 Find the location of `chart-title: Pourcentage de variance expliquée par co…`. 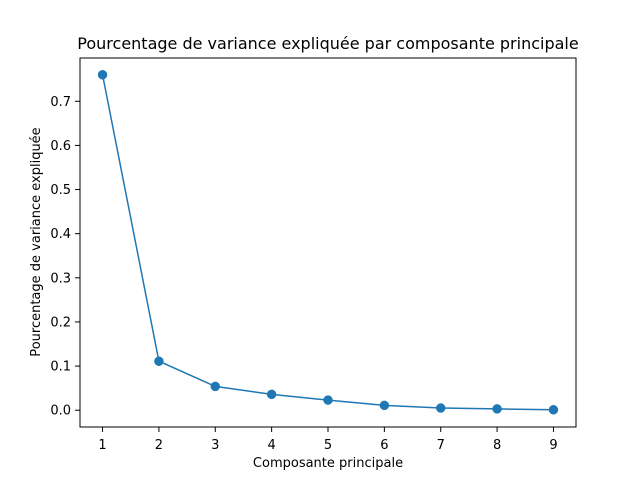

chart-title: Pourcentage de variance expliquée par co… is located at coordinates (327, 43).